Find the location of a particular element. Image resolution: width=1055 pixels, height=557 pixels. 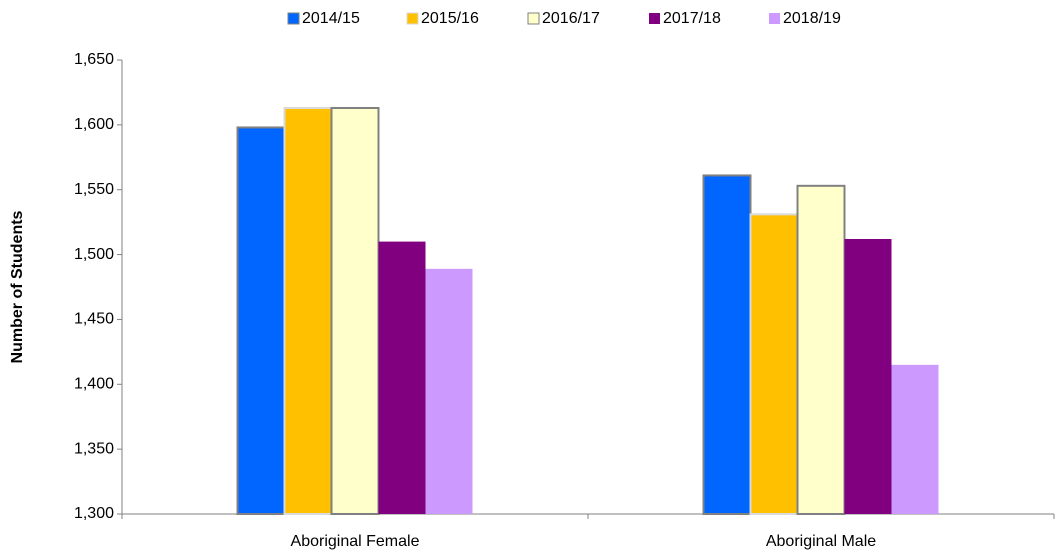

y-tick-label: 1,500 is located at coordinates (94, 254).